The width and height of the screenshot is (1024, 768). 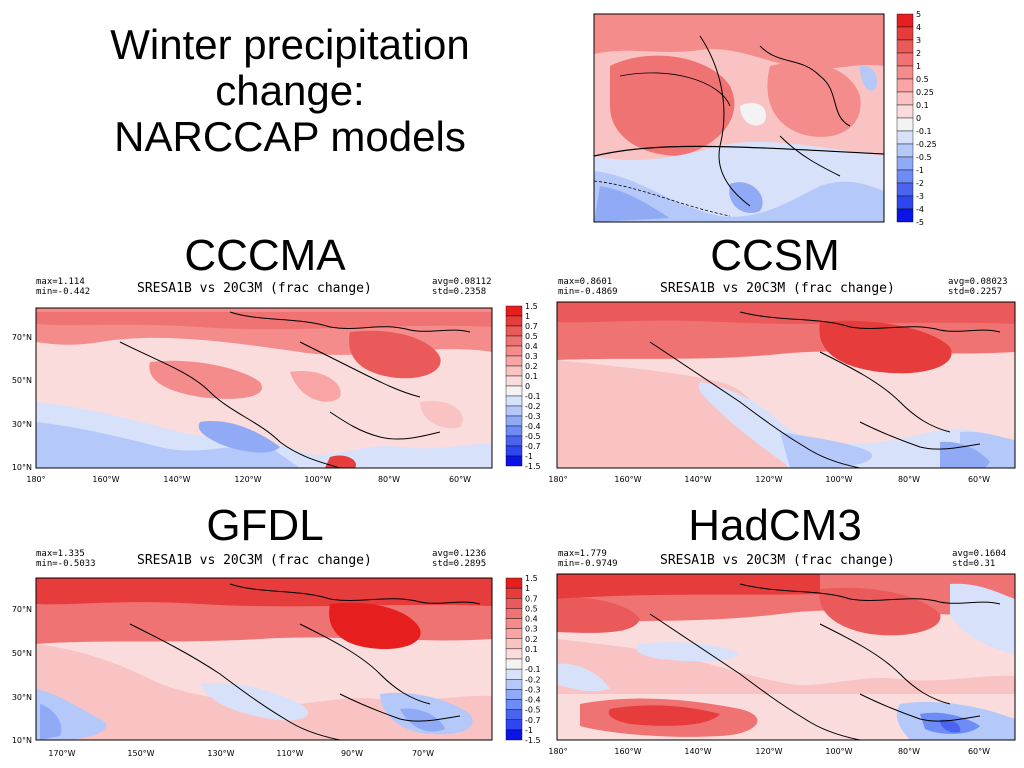 What do you see at coordinates (290, 136) in the screenshot?
I see `title-line-3: NARCCAP models` at bounding box center [290, 136].